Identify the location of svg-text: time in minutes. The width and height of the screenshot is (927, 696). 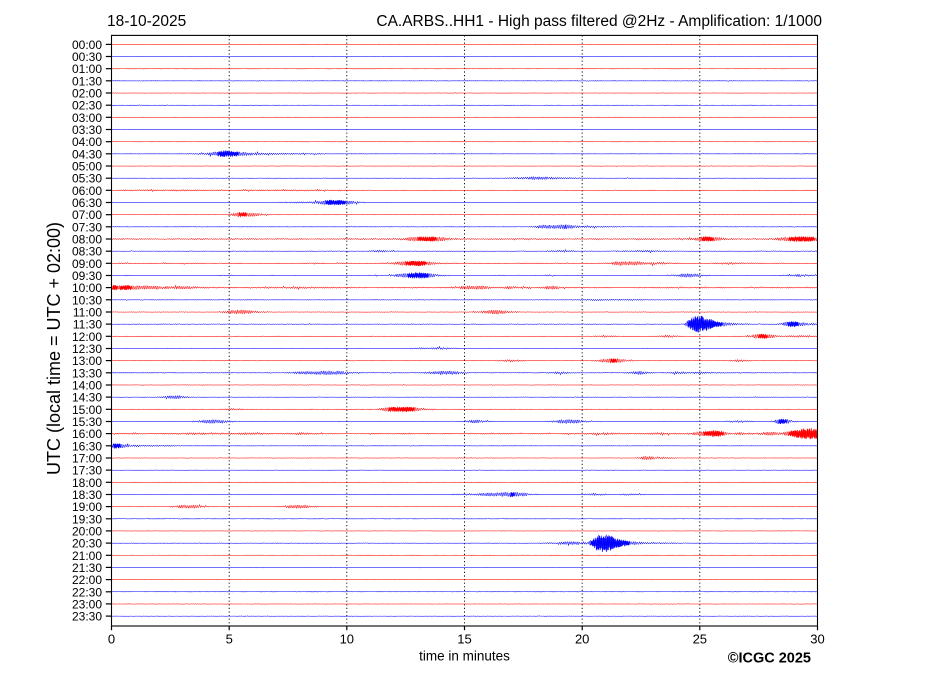
(464, 655).